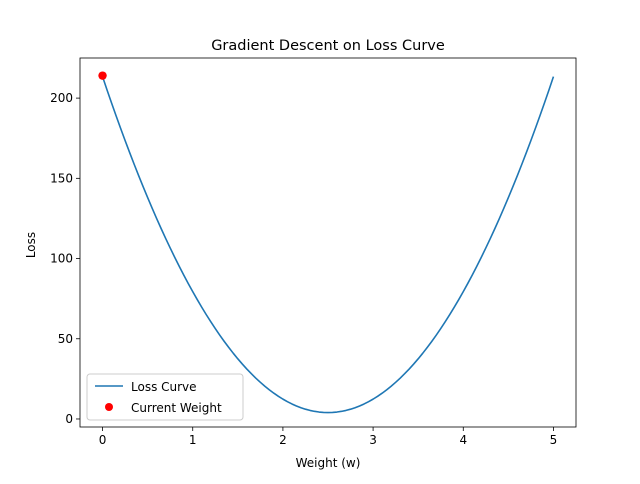 This screenshot has height=484, width=640. I want to click on current-weight-point, so click(102, 75).